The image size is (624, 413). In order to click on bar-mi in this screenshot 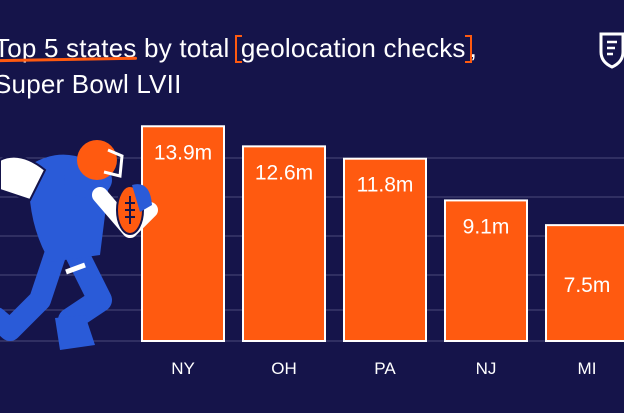, I will do `click(584, 283)`.